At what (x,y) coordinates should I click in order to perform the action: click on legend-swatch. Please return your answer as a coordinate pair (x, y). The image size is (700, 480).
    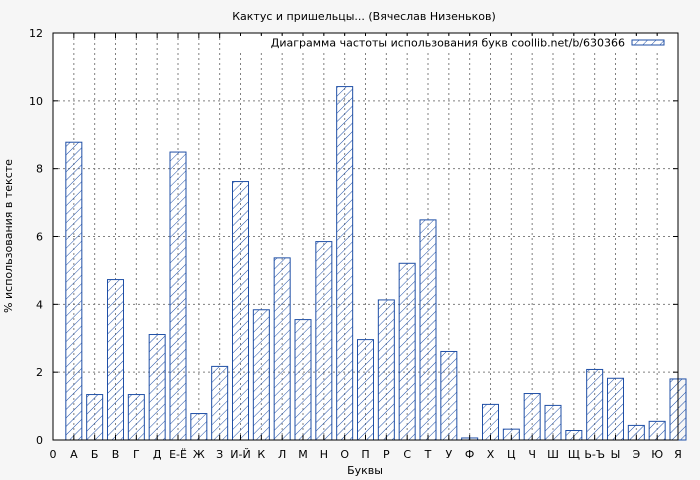
    Looking at the image, I should click on (648, 42).